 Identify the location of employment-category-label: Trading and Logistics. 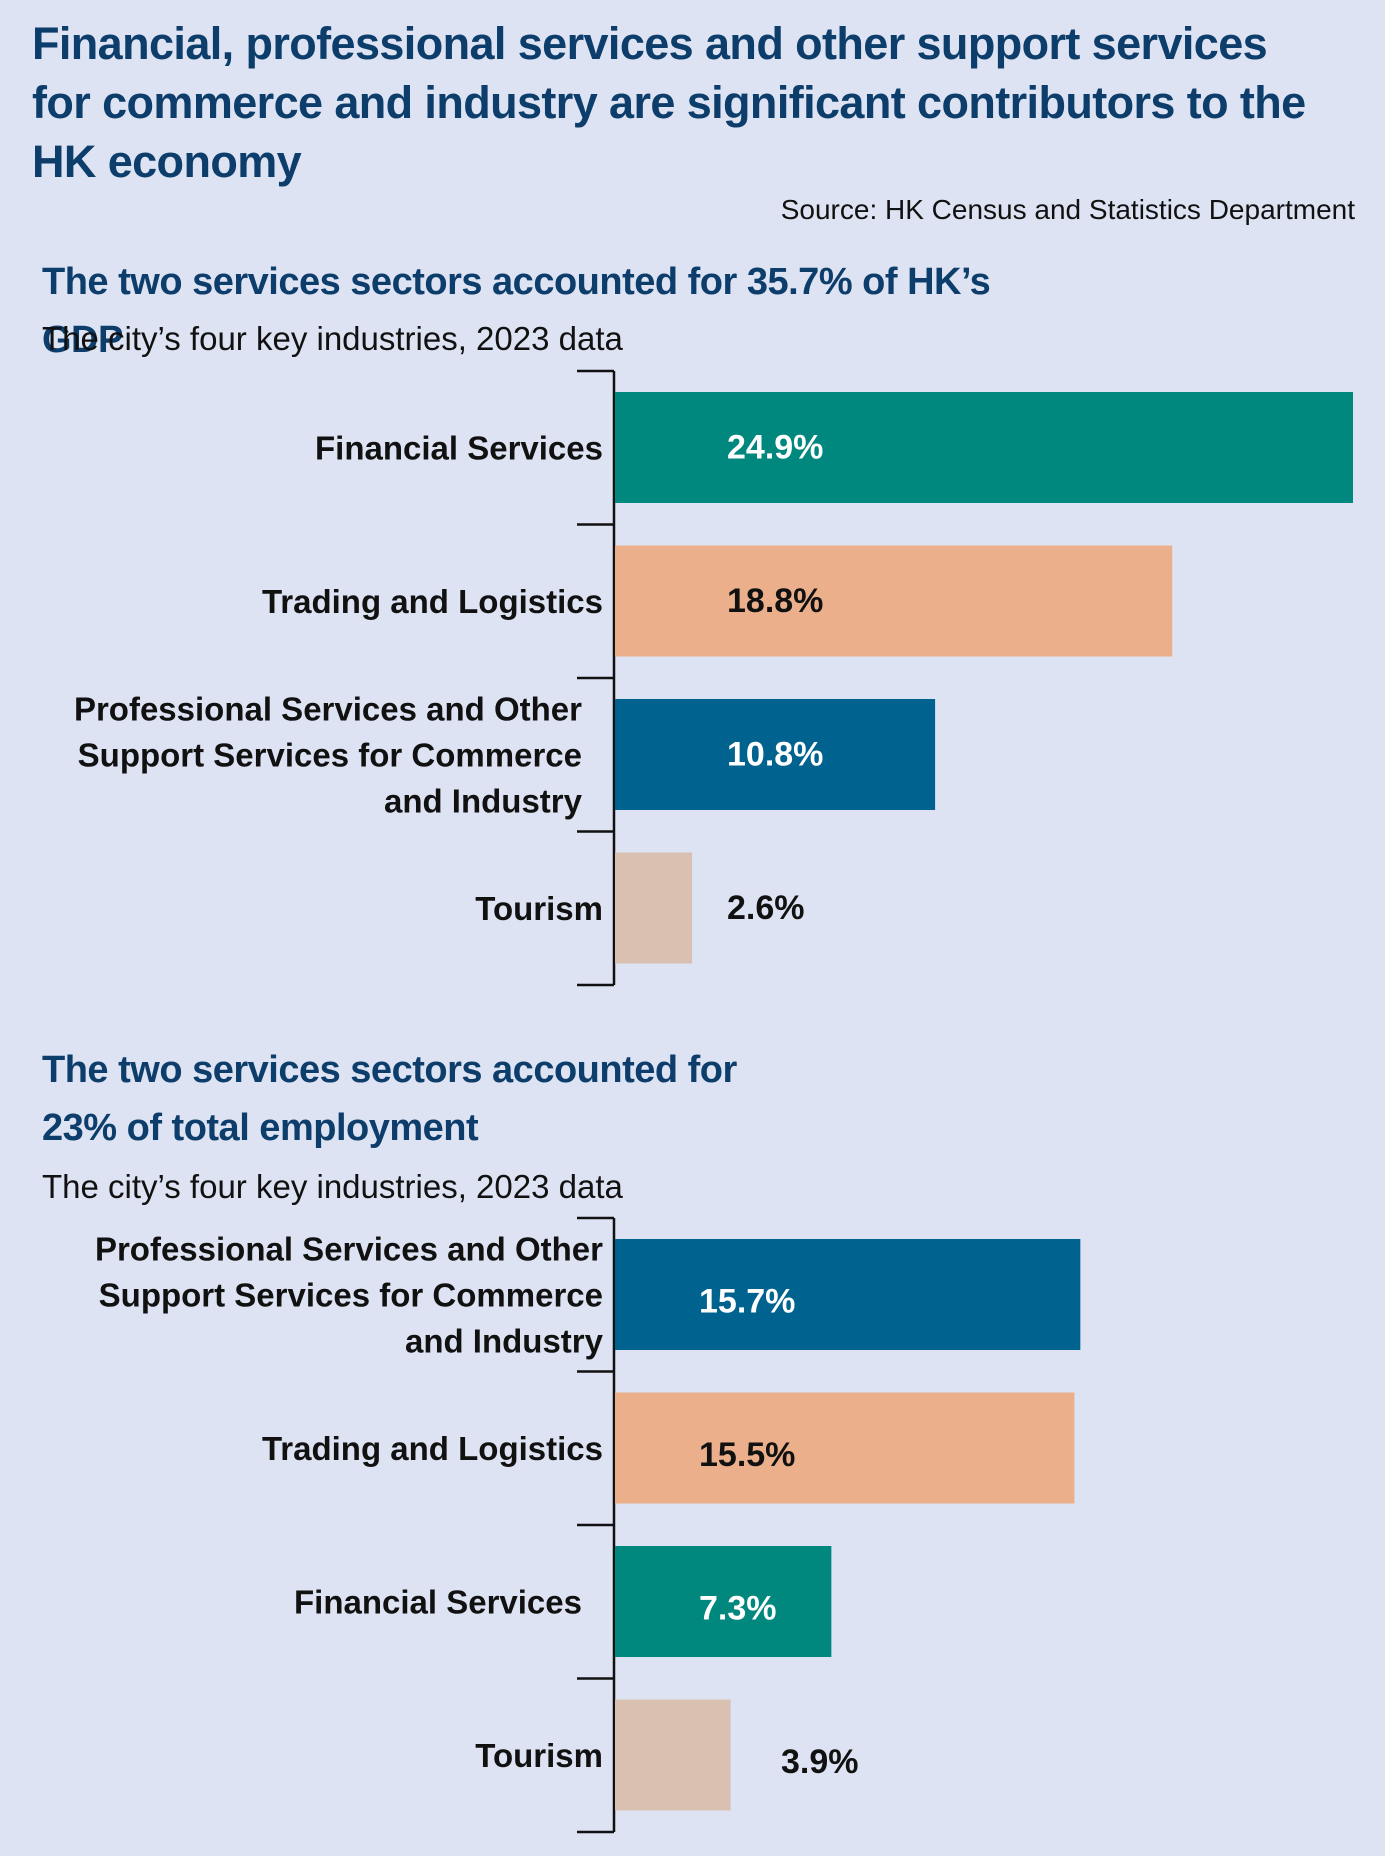
(432, 1448).